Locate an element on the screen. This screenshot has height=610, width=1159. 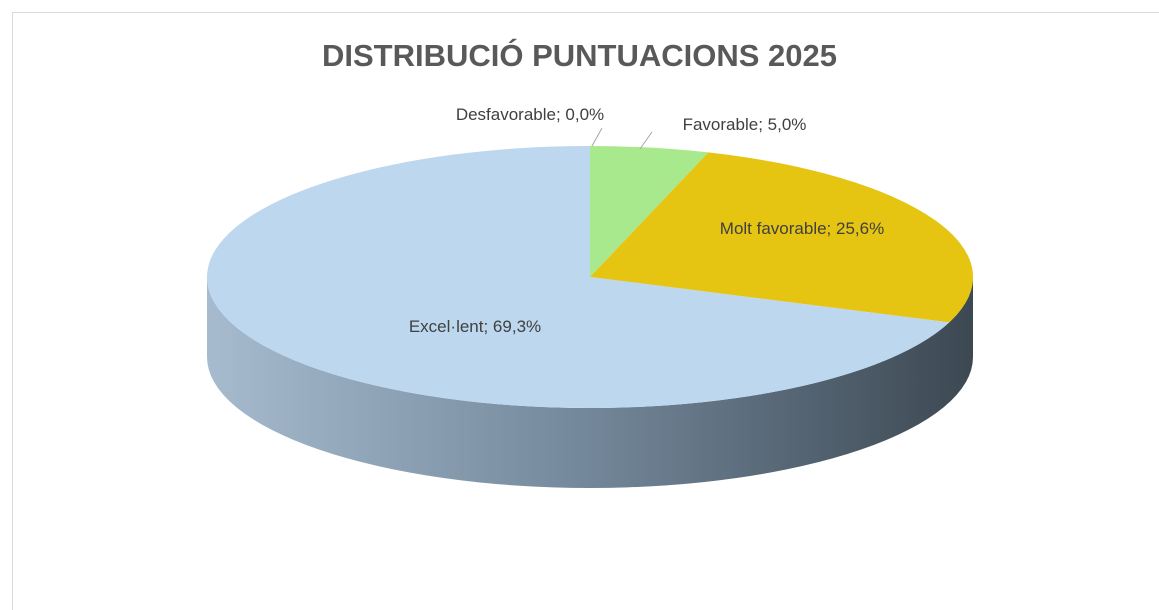
data-label: Favorable; 5,0% is located at coordinates (744, 124).